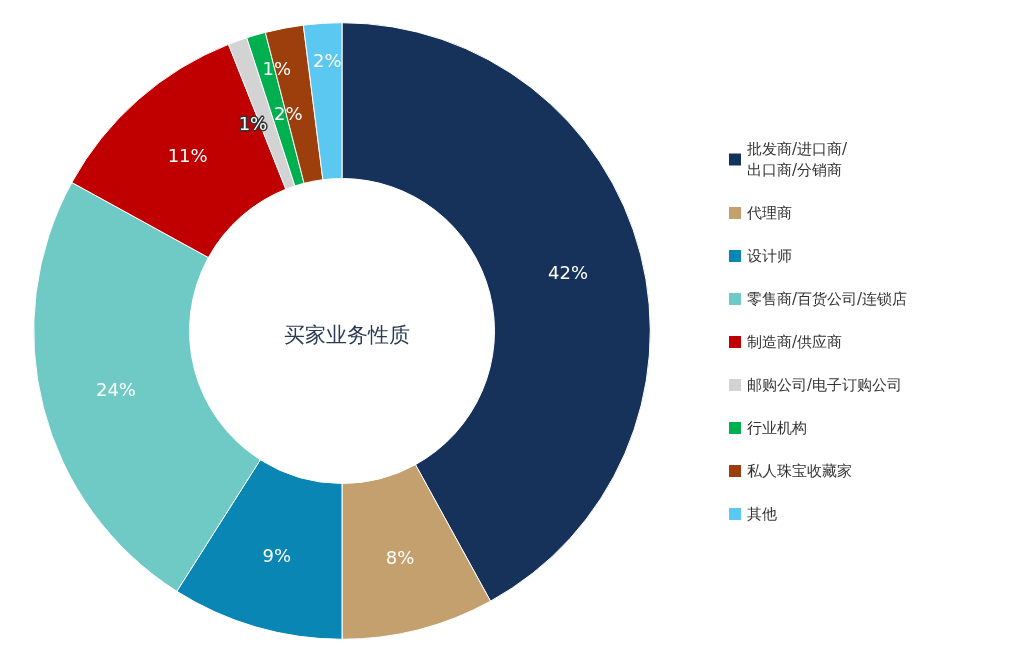 Image resolution: width=1024 pixels, height=663 pixels. Describe the element at coordinates (769, 213) in the screenshot. I see `legend-label: 代理商` at that location.